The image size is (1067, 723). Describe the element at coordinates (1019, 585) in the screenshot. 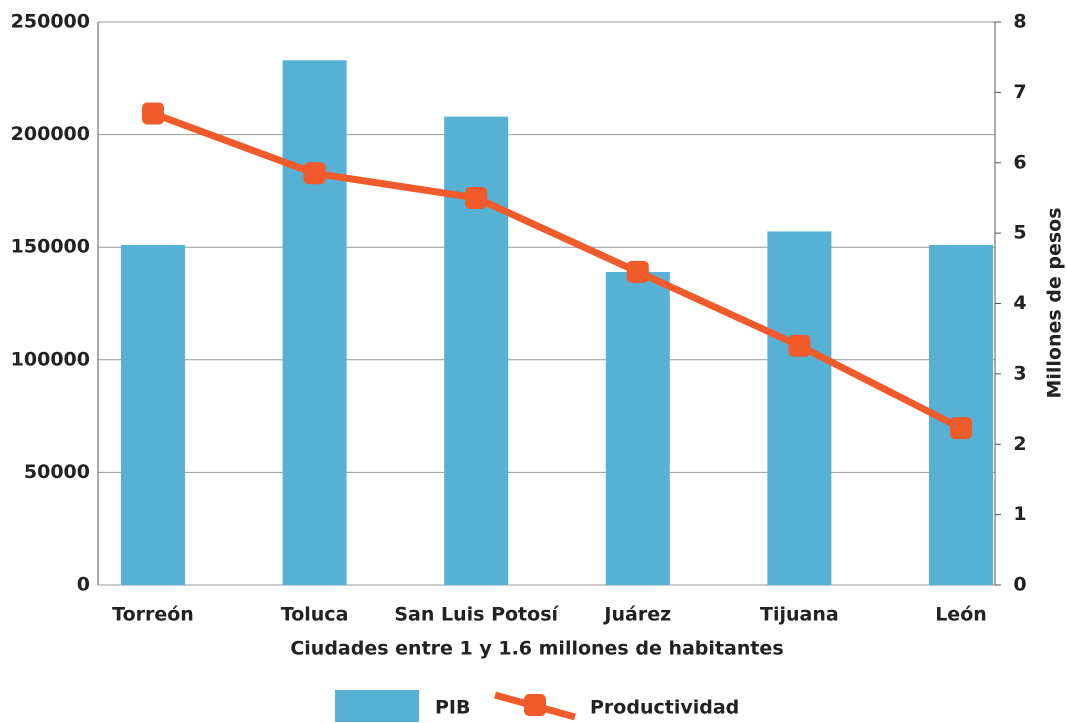

I see `y2-tick-label: 0` at that location.